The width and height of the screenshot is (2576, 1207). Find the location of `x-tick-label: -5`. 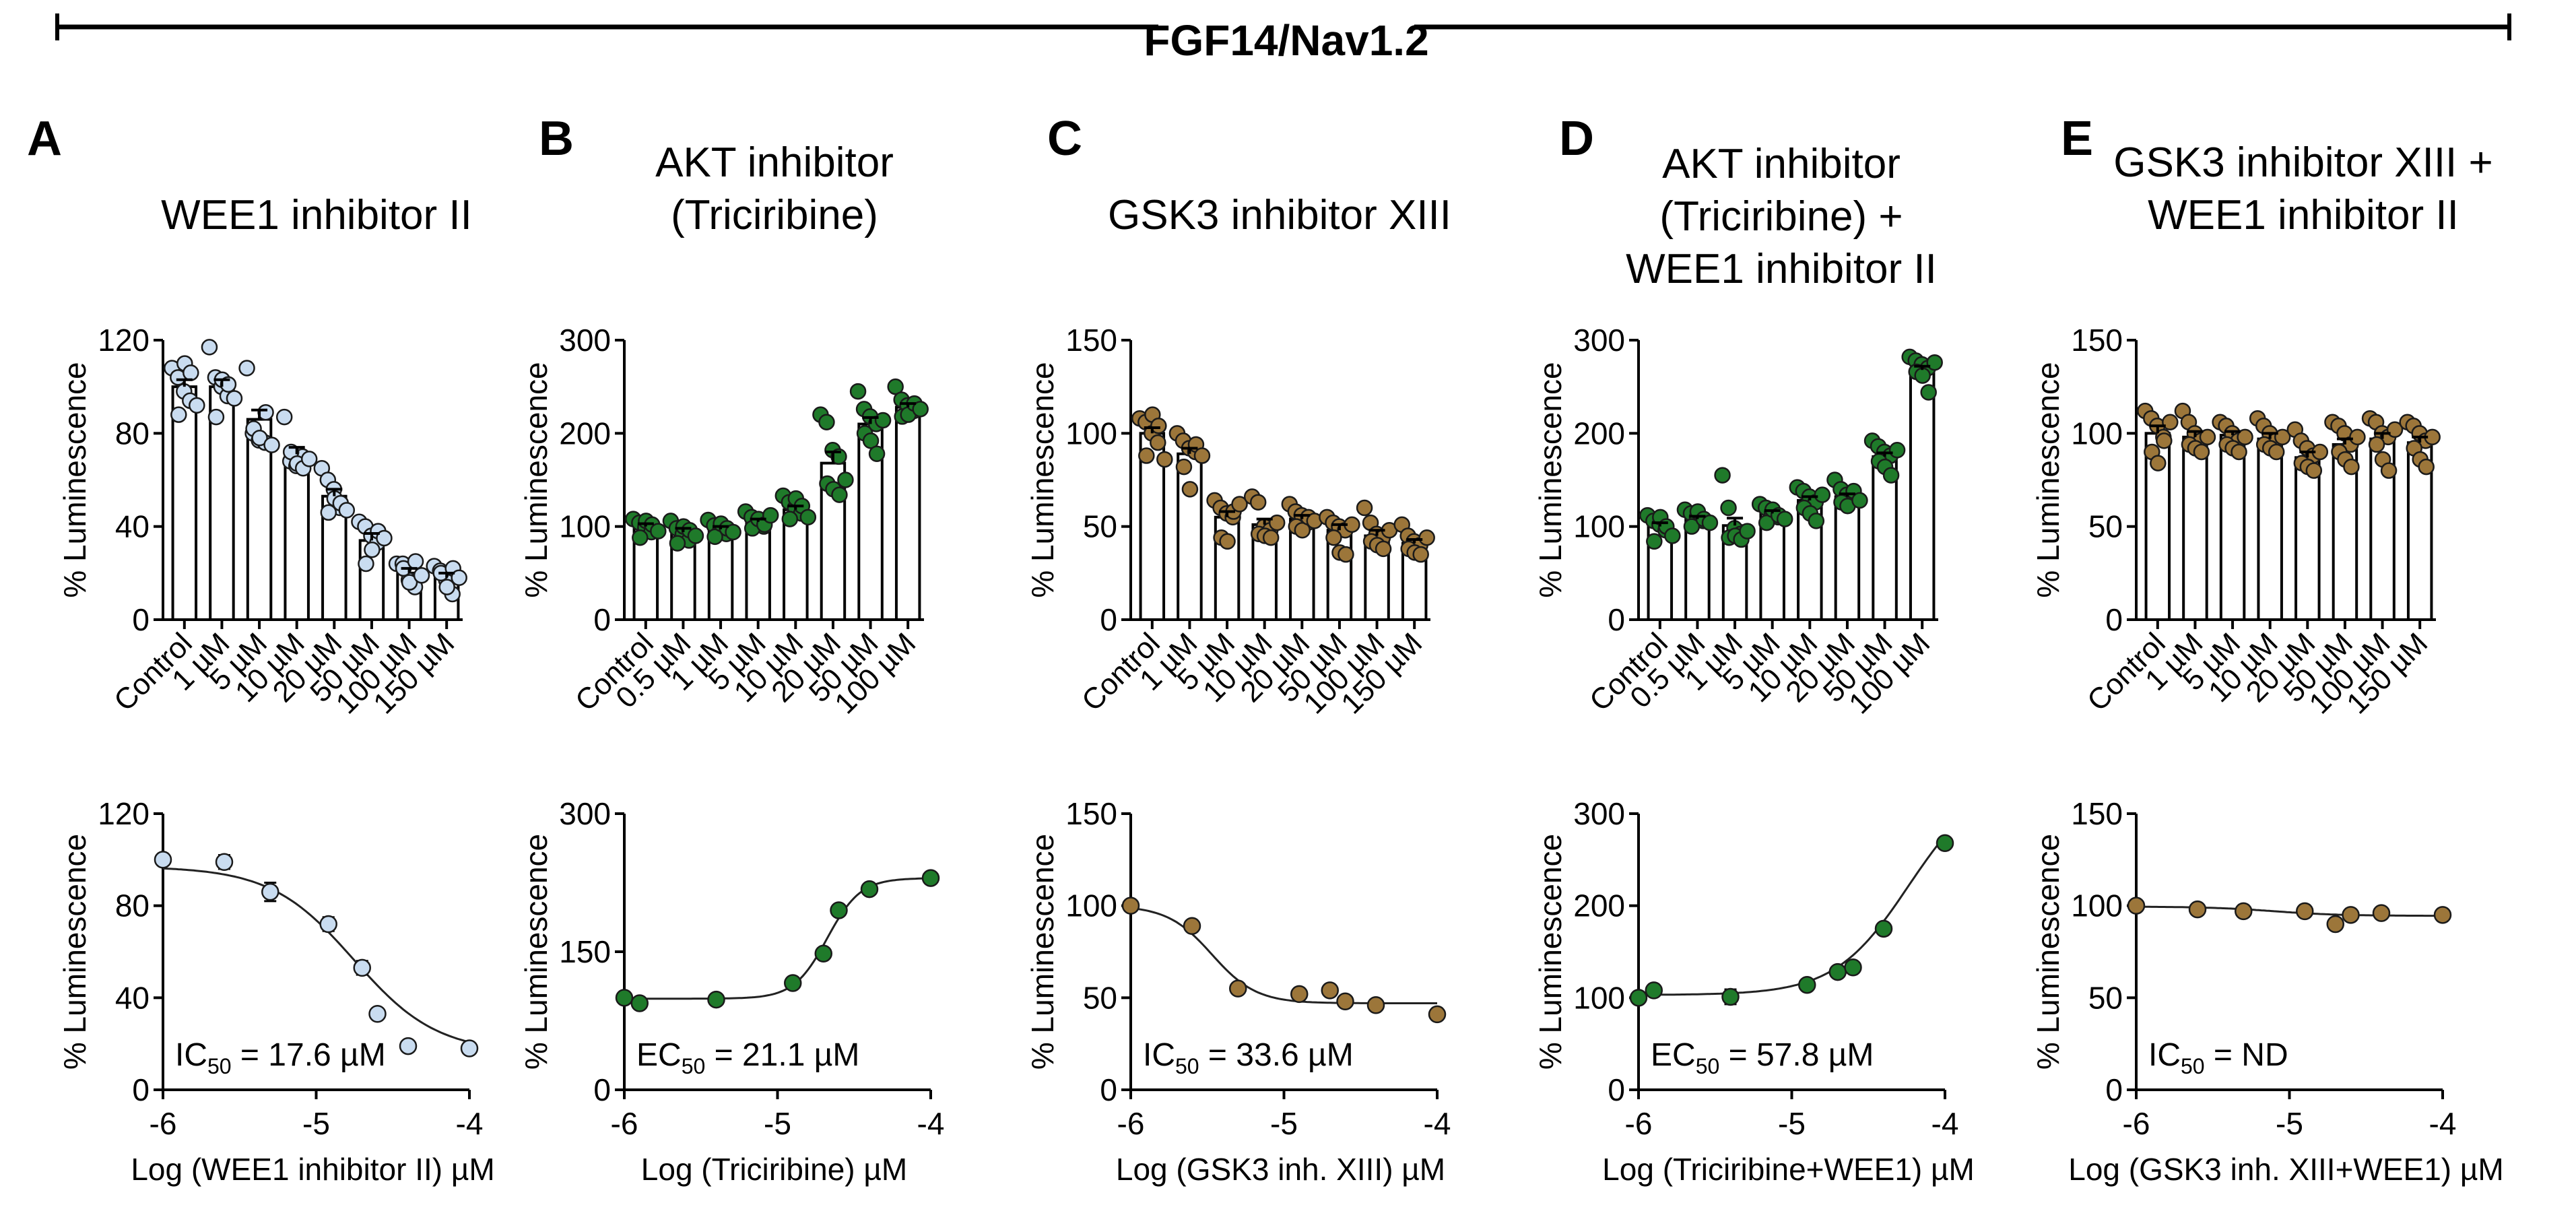

x-tick-label: -5 is located at coordinates (316, 1123).